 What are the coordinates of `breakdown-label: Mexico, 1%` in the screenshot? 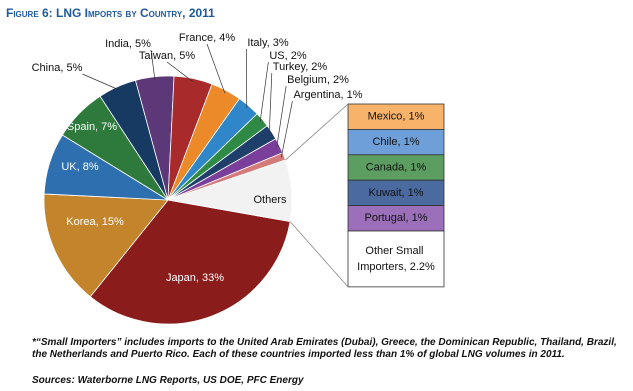 It's located at (396, 117).